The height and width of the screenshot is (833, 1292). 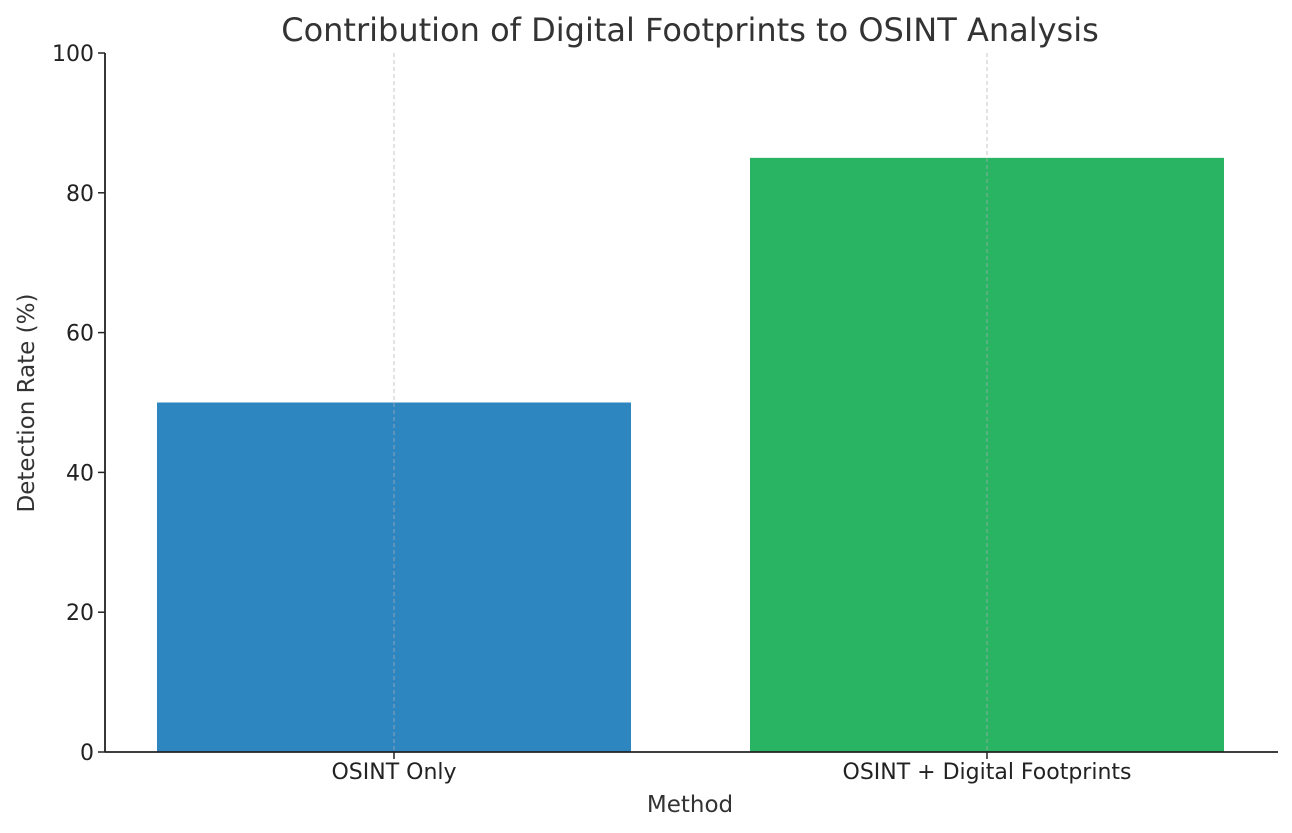 I want to click on y-tick-label: 40, so click(x=80, y=473).